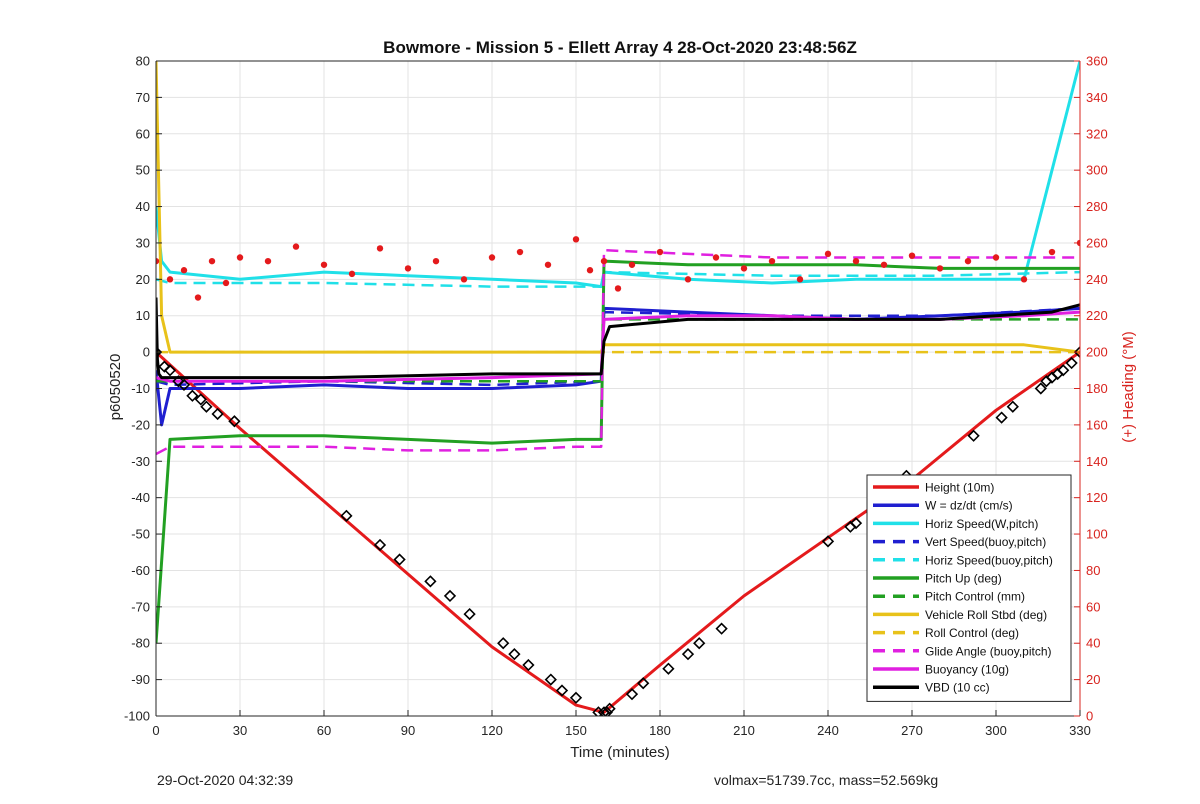 This screenshot has height=804, width=1200. What do you see at coordinates (1128, 386) in the screenshot?
I see `y2-axis-label: (+) Heading (°M)` at bounding box center [1128, 386].